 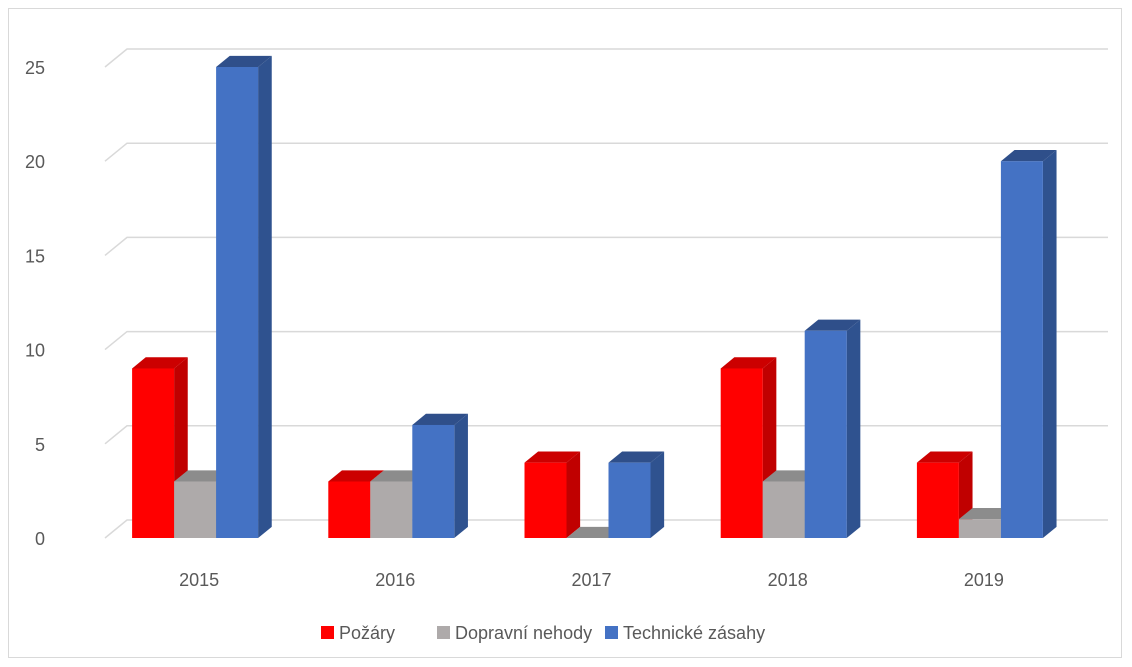 What do you see at coordinates (40, 445) in the screenshot?
I see `y-tick-label: 5` at bounding box center [40, 445].